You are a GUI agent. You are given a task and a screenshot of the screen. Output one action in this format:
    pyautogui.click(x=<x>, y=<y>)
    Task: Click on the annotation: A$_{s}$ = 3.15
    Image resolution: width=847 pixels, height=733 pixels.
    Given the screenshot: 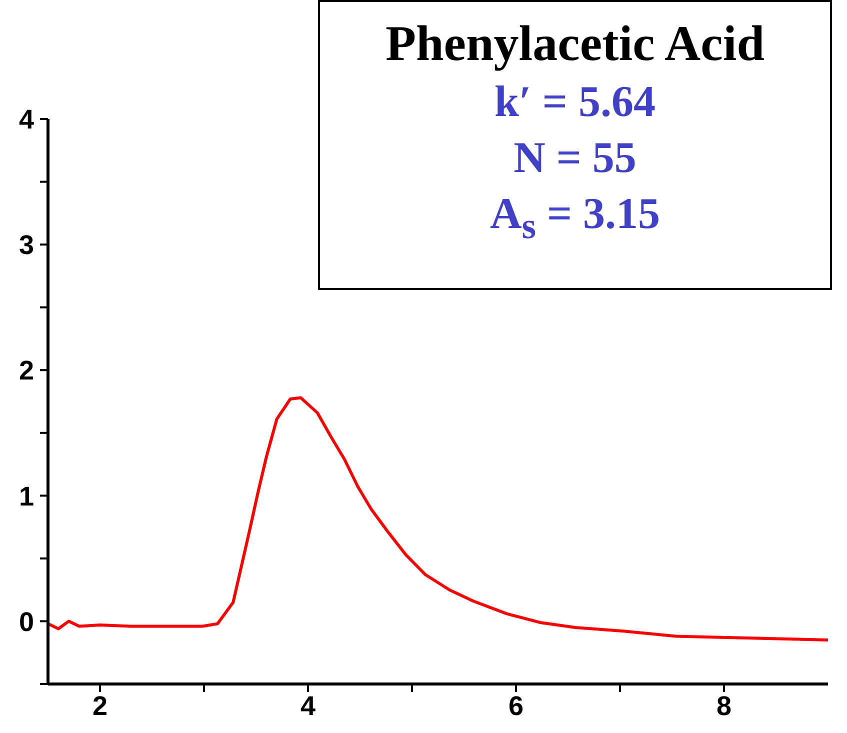 What is the action you would take?
    pyautogui.click(x=575, y=218)
    